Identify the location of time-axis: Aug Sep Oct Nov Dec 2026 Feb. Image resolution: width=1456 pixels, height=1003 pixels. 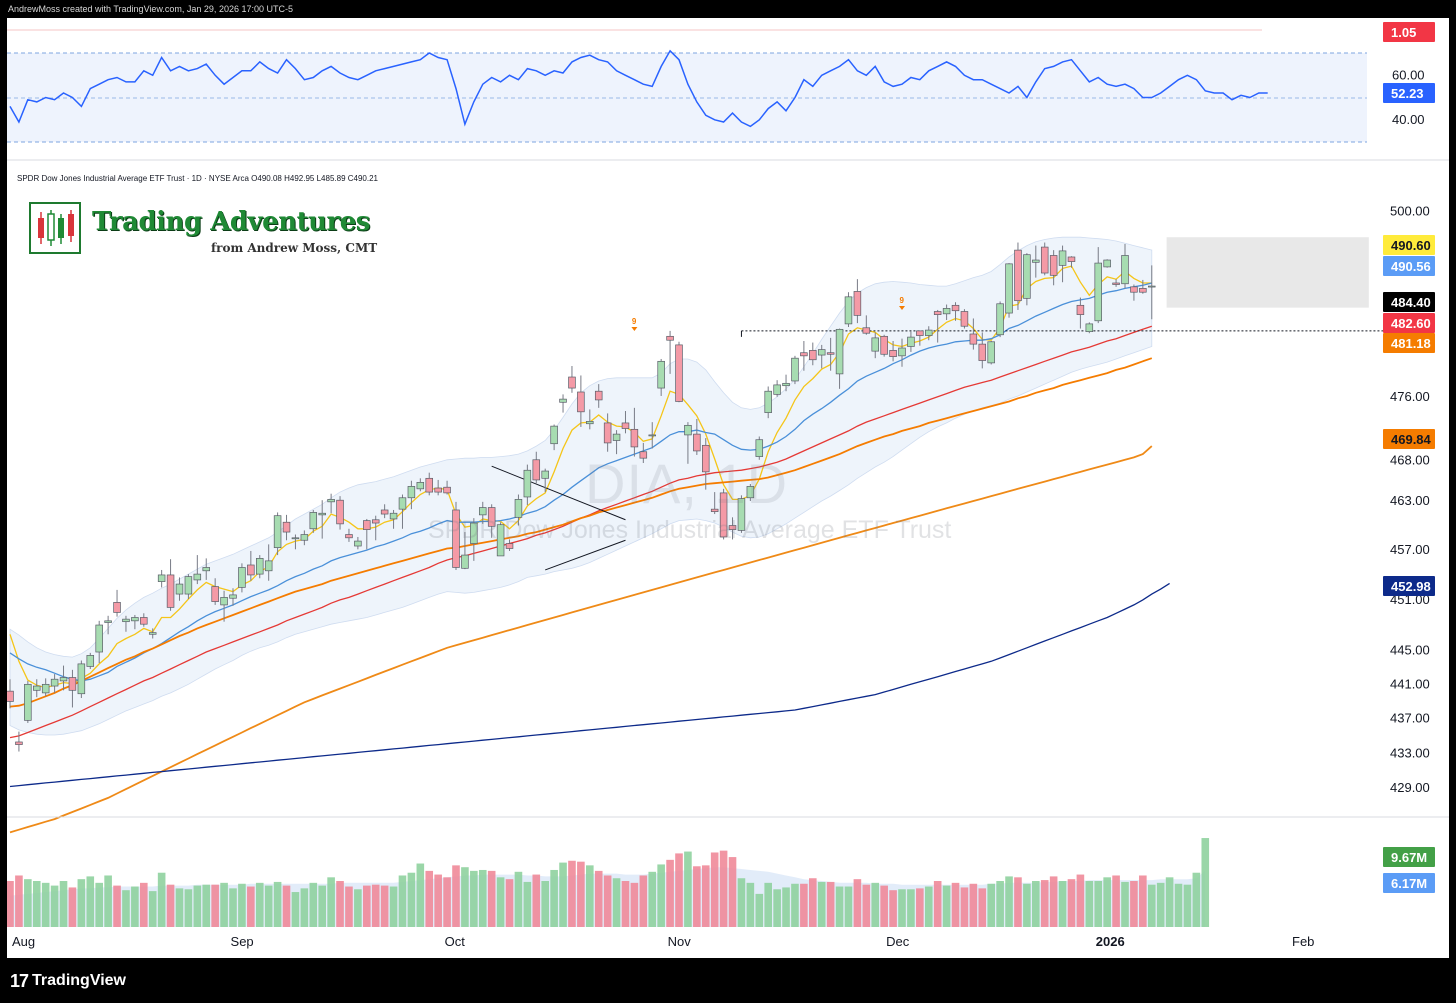
(663, 941).